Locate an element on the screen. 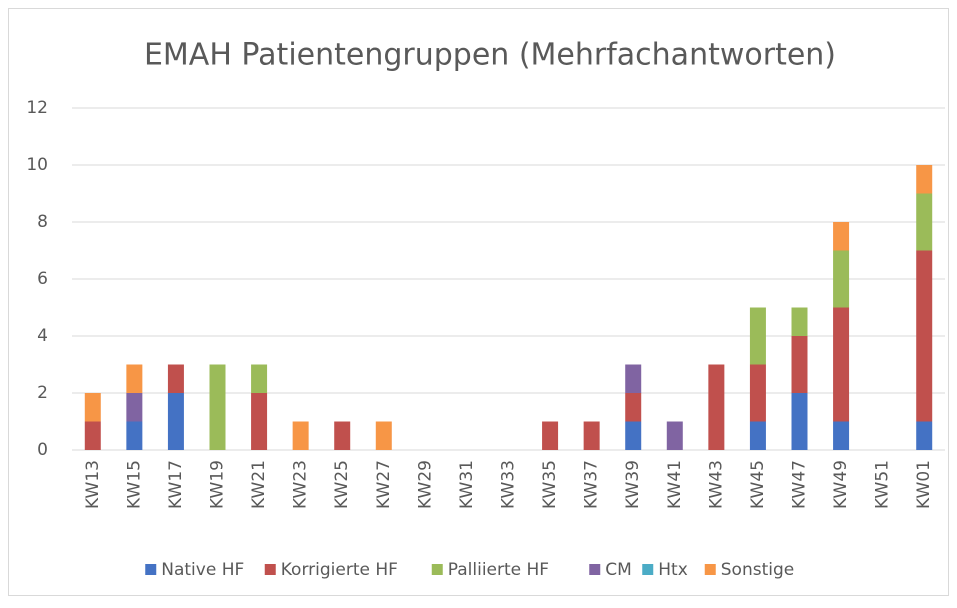 This screenshot has height=608, width=957. x-tick-label: KW47 is located at coordinates (800, 484).